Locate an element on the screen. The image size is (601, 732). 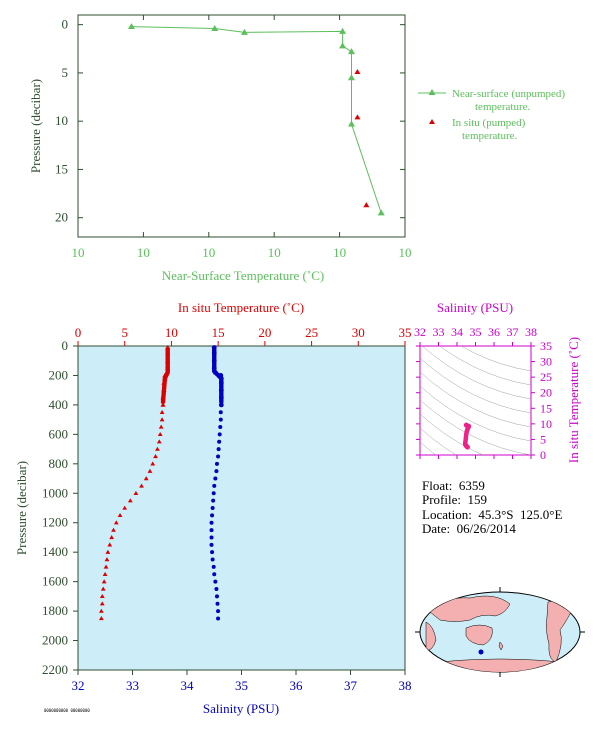
temp-xtick-label: 30 is located at coordinates (358, 332).